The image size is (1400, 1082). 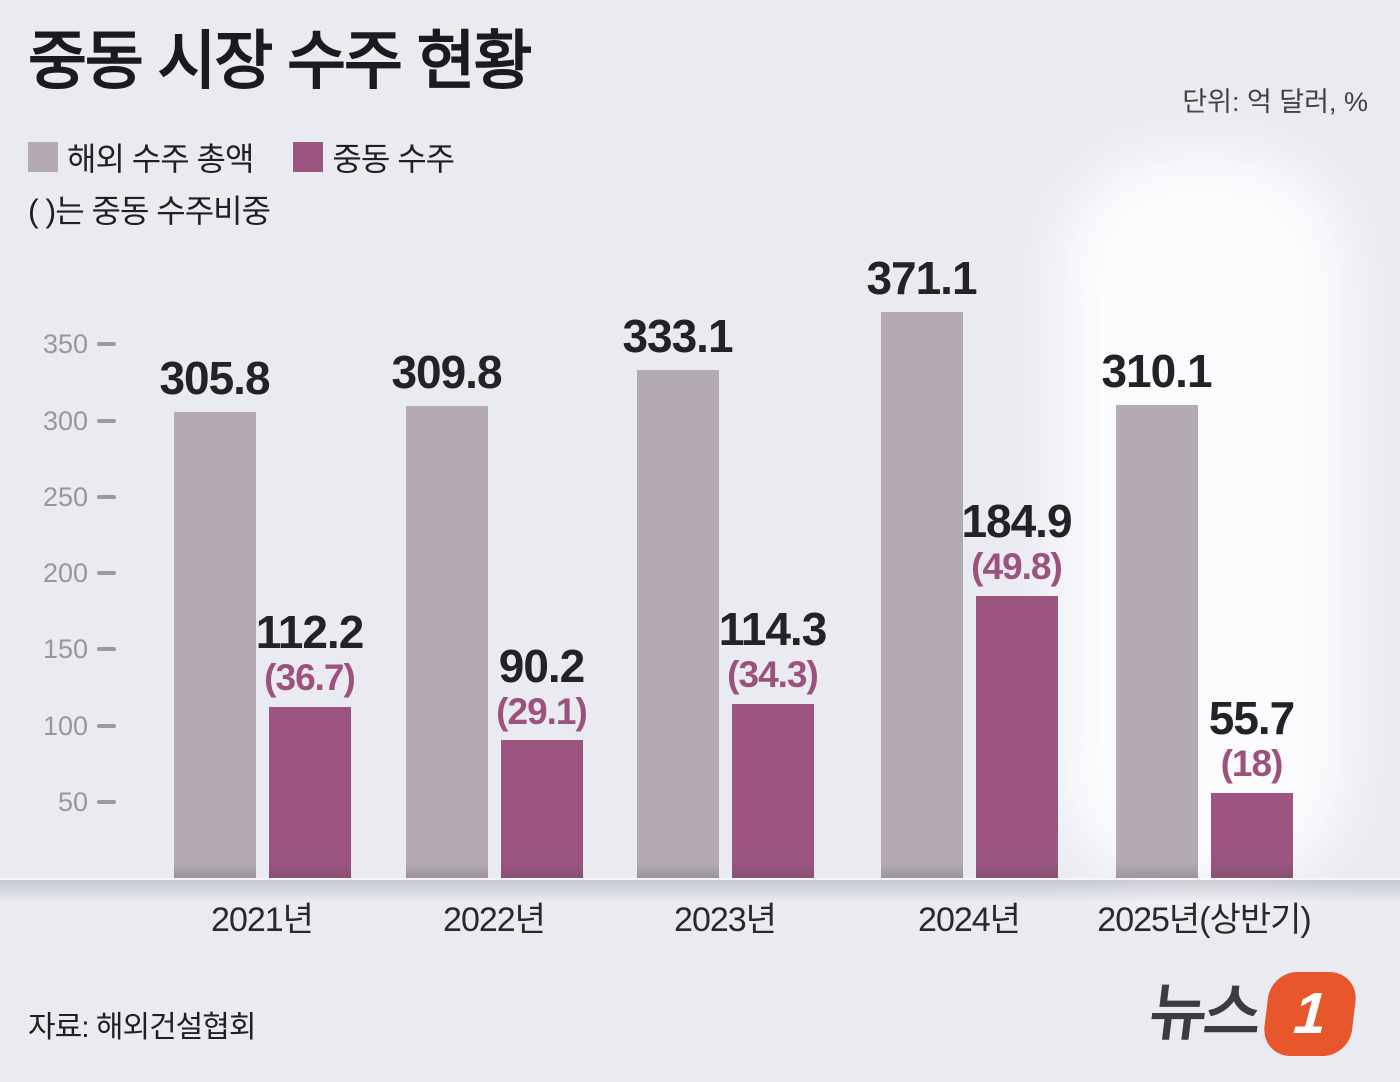 I want to click on mideast-share-text: (49.8), so click(x=1017, y=567).